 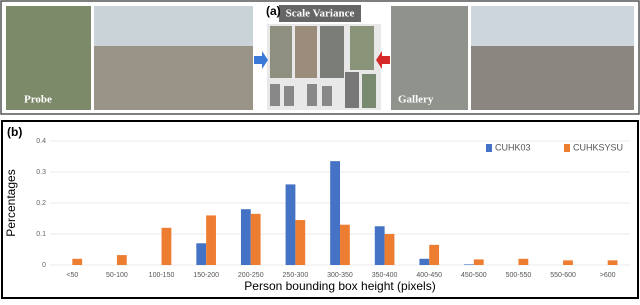 I want to click on y-tick-label: 0.4, so click(x=41, y=141).